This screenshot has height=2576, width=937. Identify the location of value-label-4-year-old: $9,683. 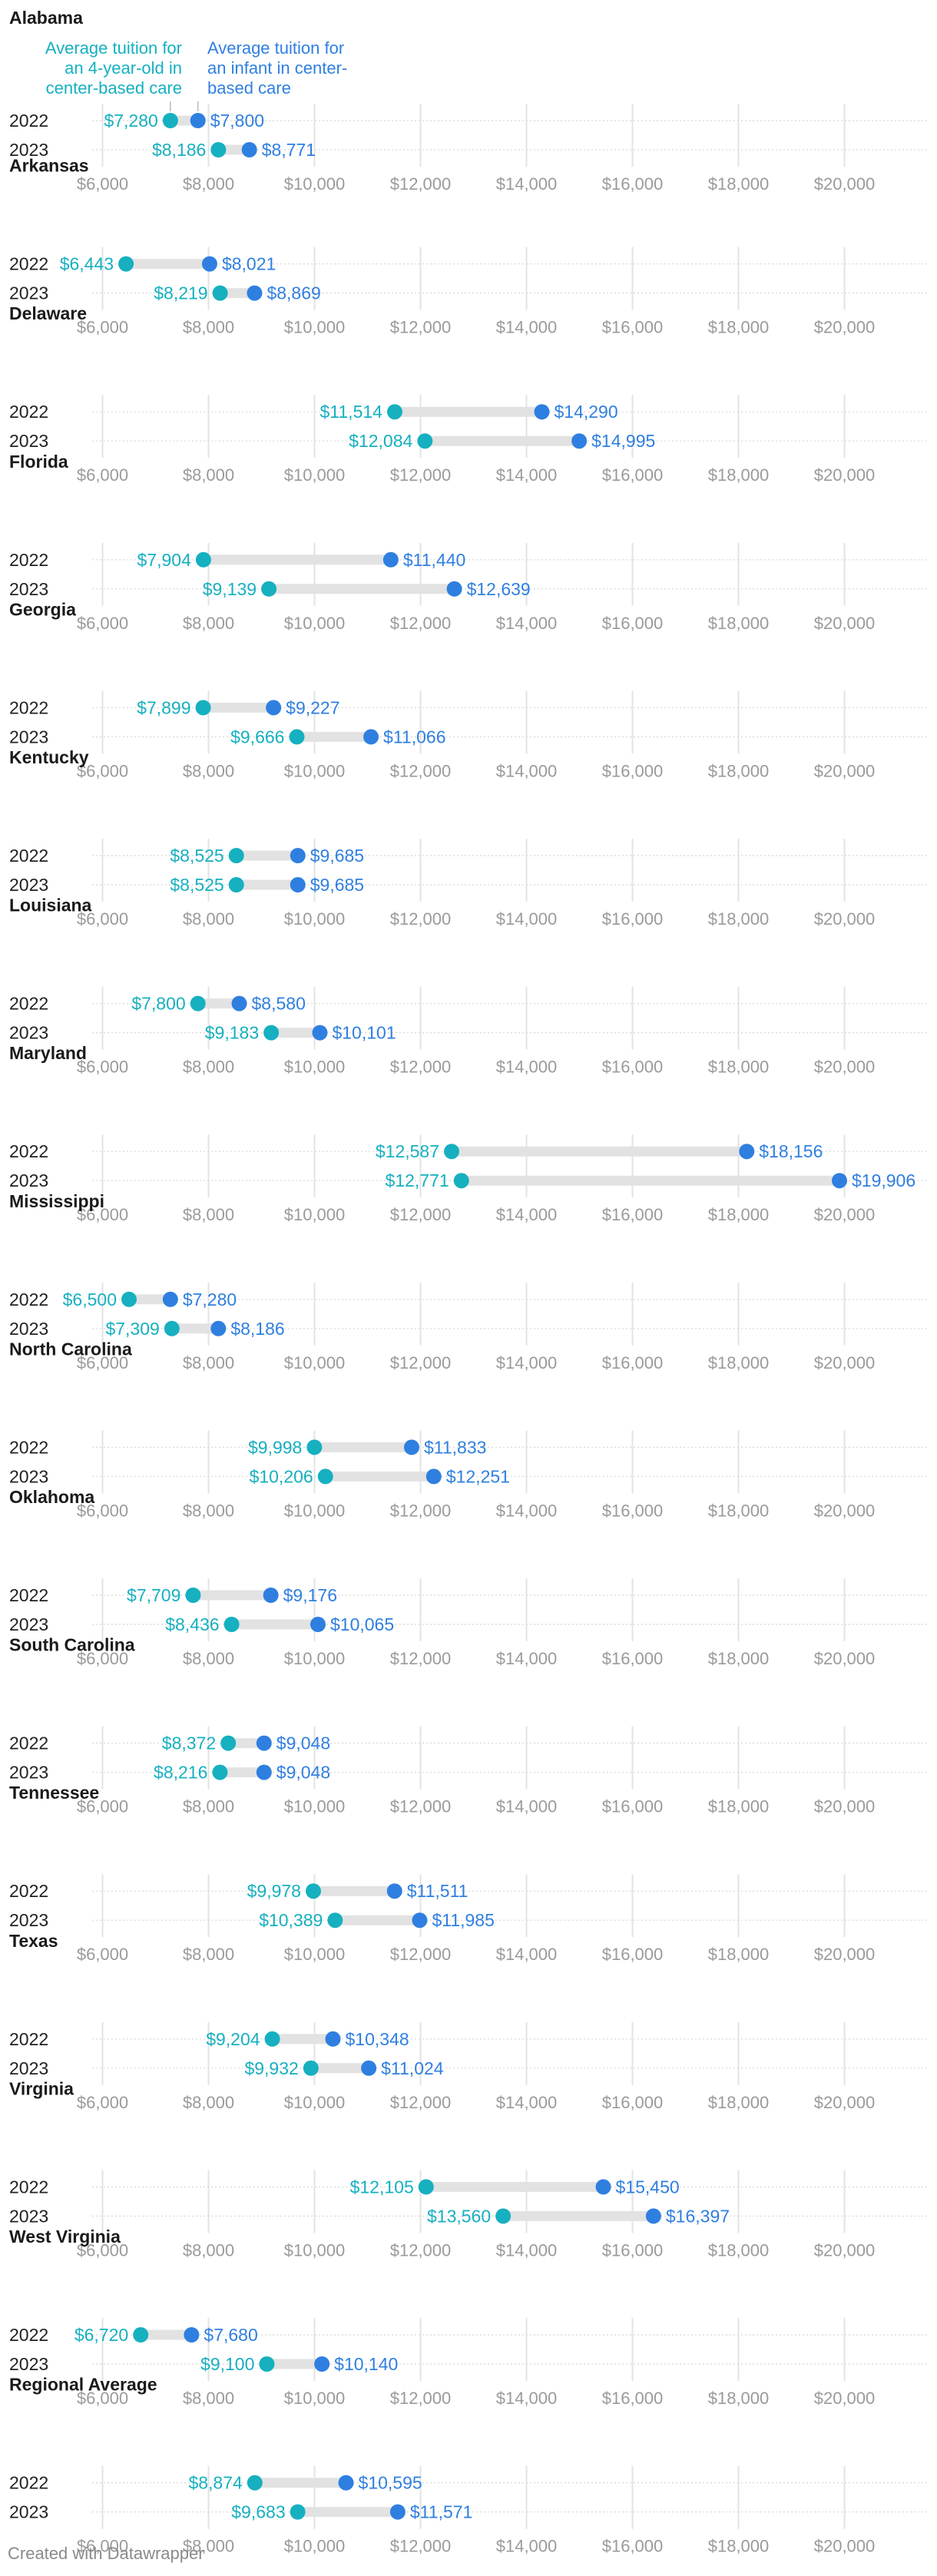
(258, 2512).